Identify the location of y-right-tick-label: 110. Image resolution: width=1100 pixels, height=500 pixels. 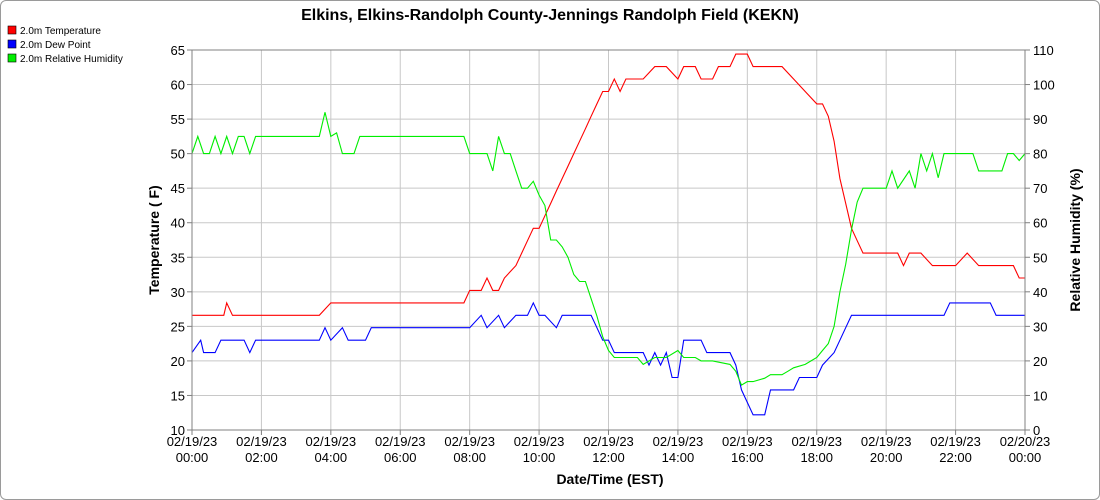
(1043, 50).